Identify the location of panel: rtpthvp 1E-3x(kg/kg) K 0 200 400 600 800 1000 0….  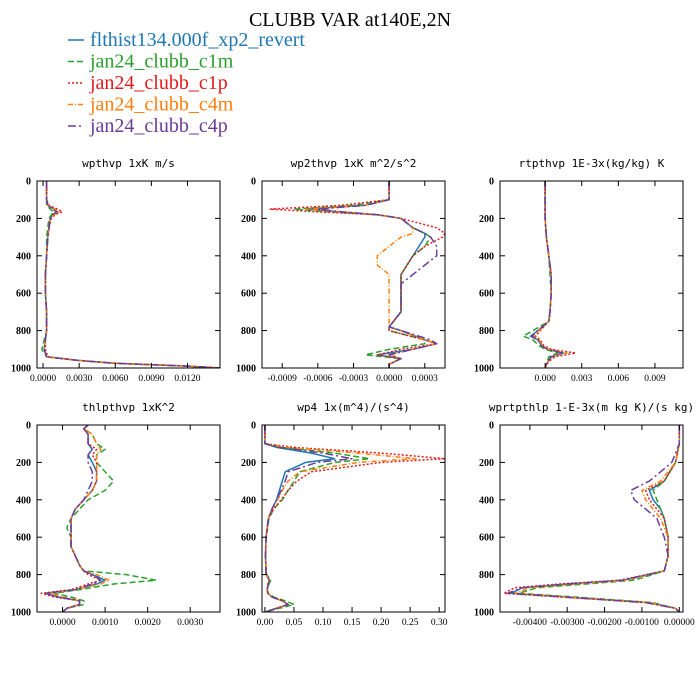
(579, 270).